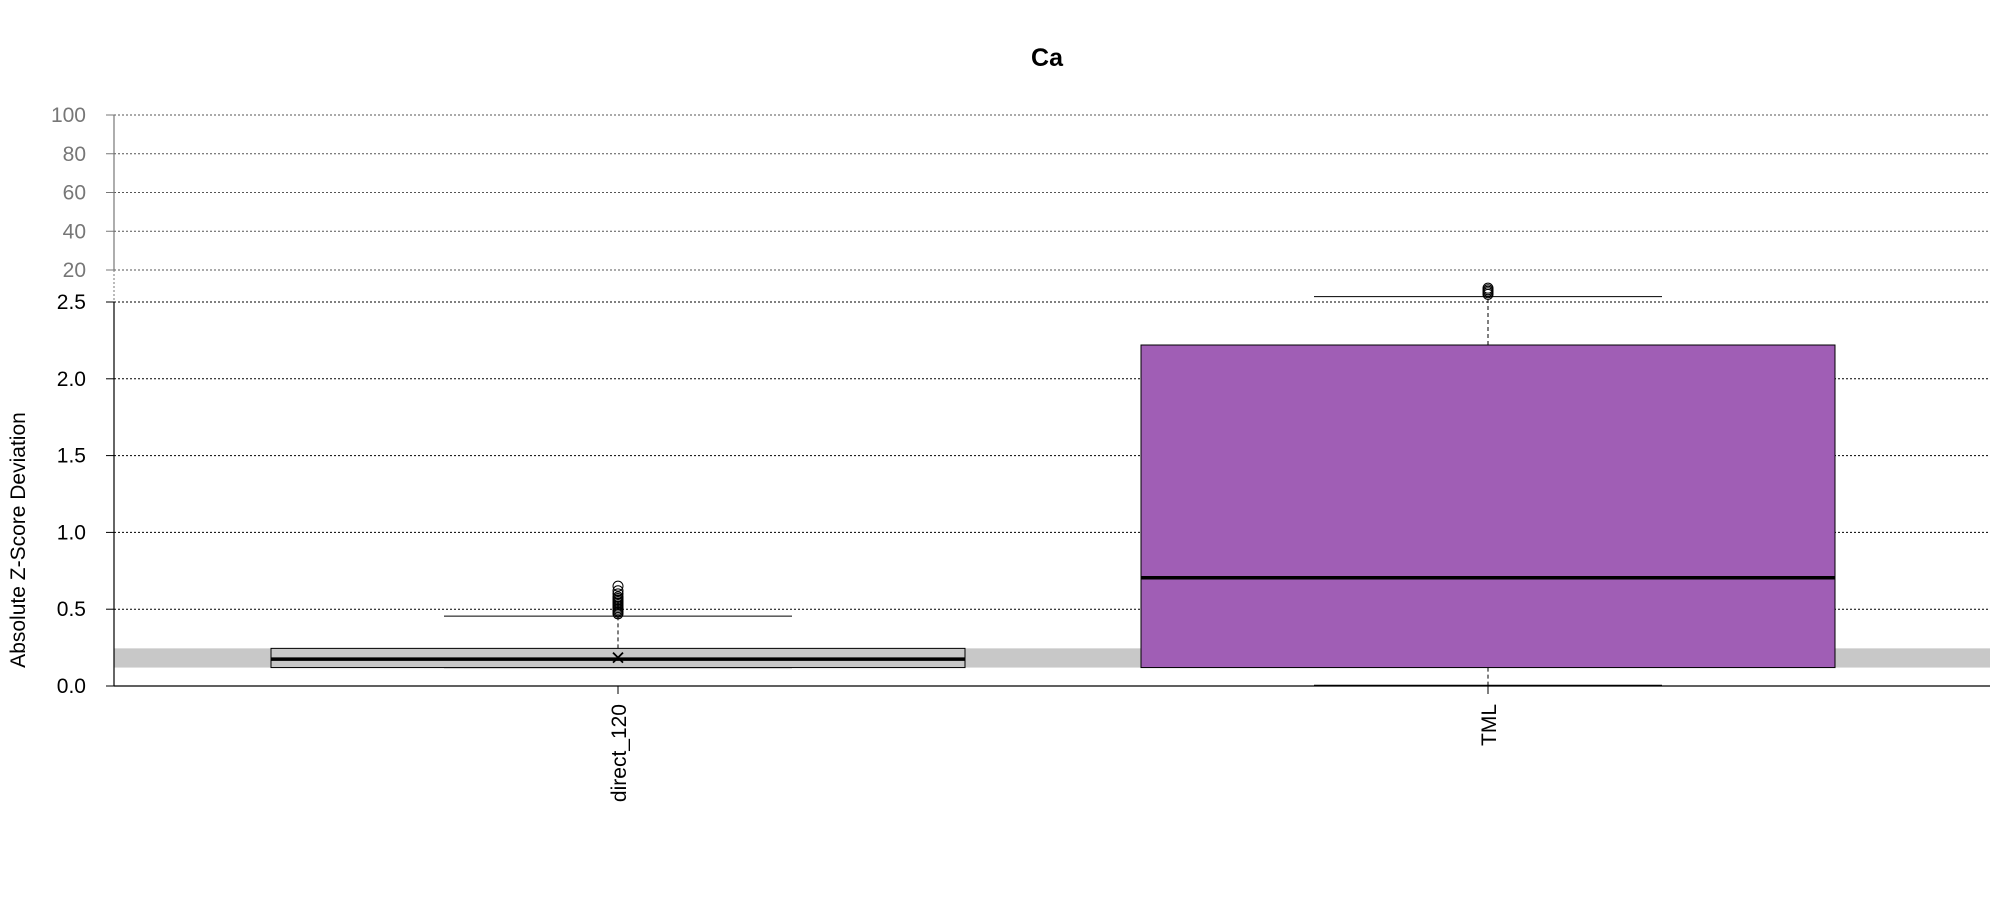 The width and height of the screenshot is (2000, 900). I want to click on y-tick-label: 2.0, so click(71, 379).